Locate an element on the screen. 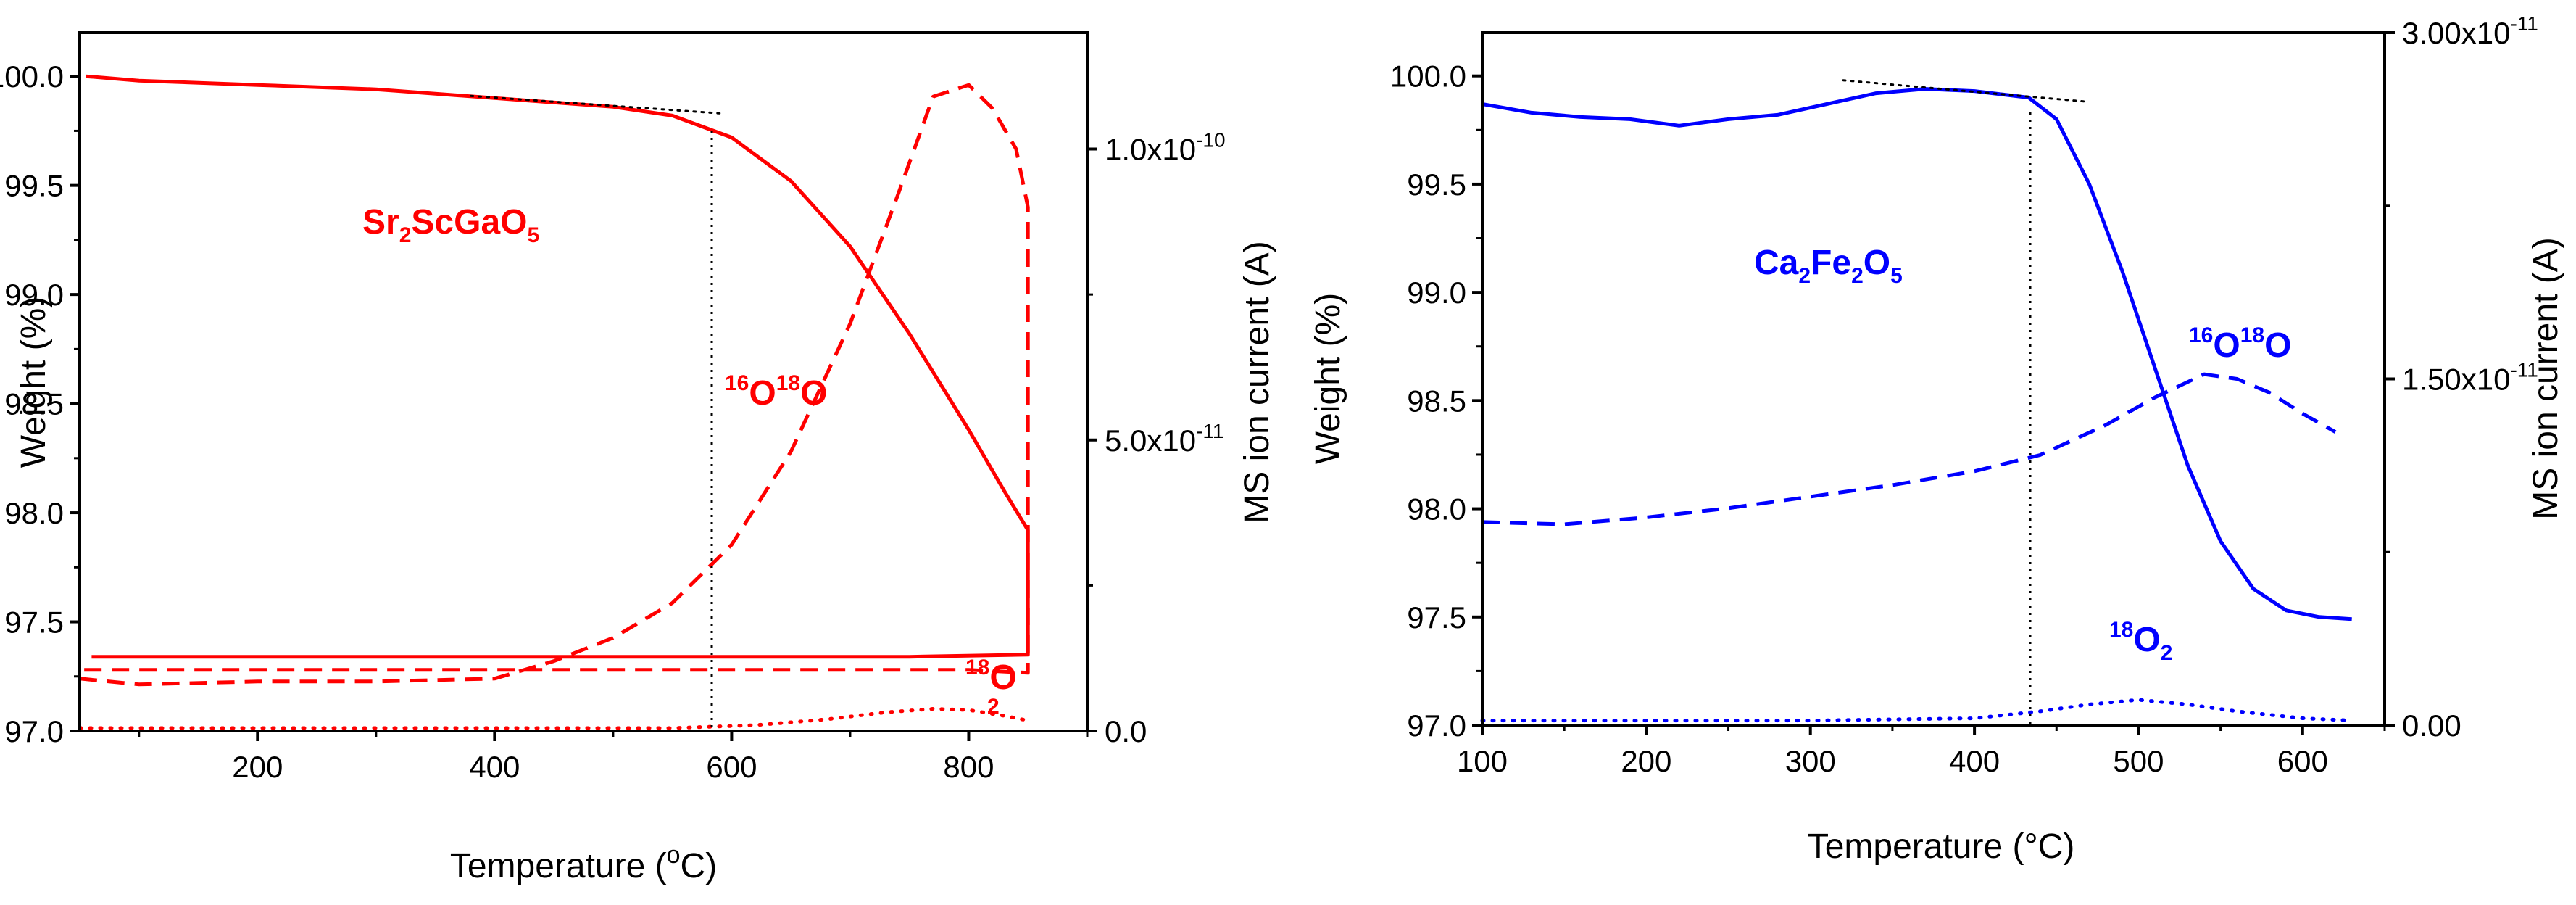  left-16o18o-sup2: 18 is located at coordinates (788, 383).